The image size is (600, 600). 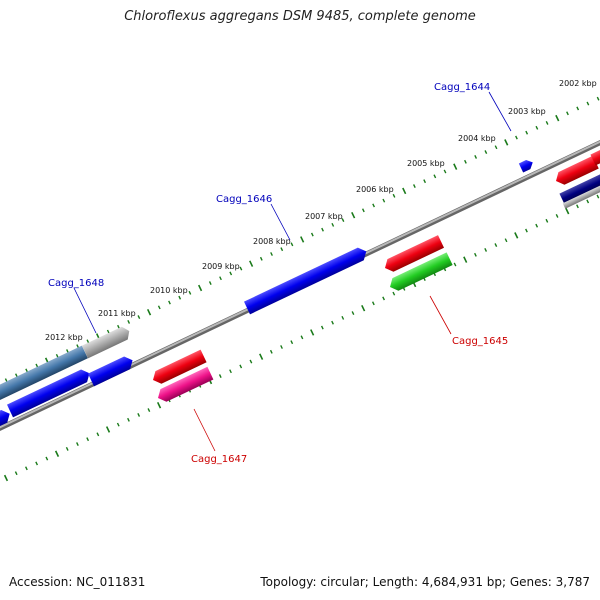 I want to click on gene-label-cagg-1644: Cagg_1644, so click(x=462, y=87).